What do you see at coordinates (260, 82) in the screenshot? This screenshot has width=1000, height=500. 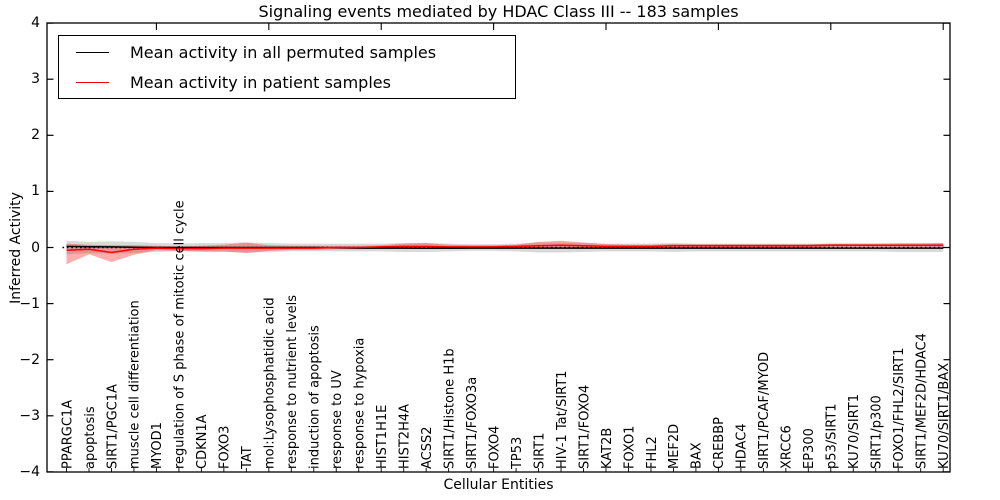 I see `legend-item-label: Mean activity in patient samples` at bounding box center [260, 82].